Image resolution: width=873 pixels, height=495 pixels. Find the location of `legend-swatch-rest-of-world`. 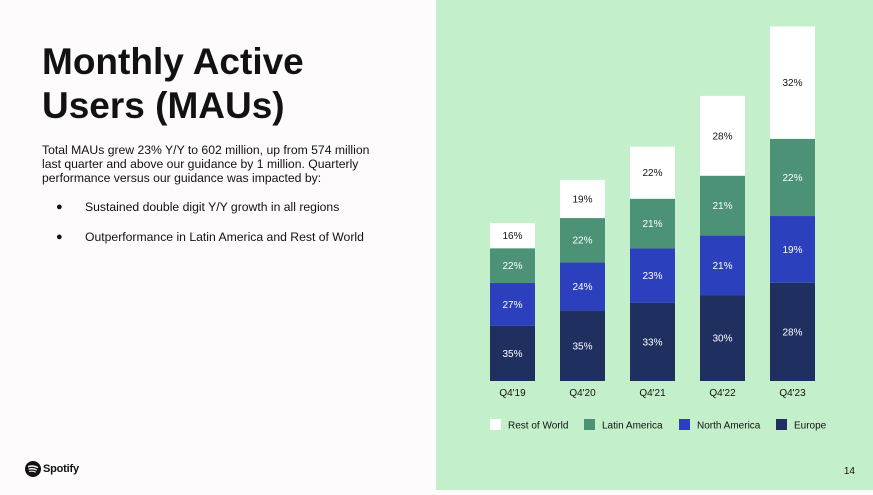

legend-swatch-rest-of-world is located at coordinates (495, 424).